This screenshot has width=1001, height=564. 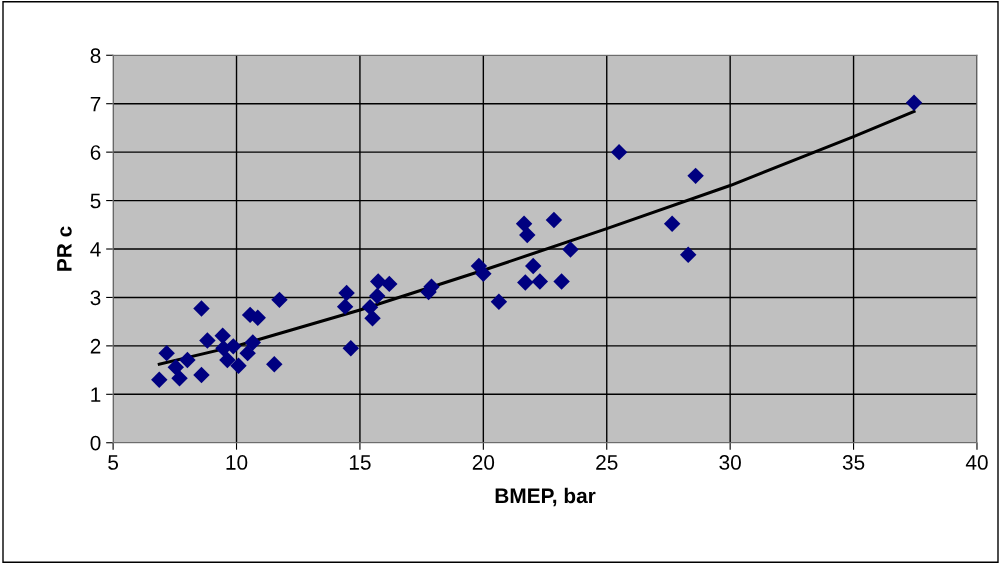 I want to click on y-tick-label: 5, so click(x=95, y=201).